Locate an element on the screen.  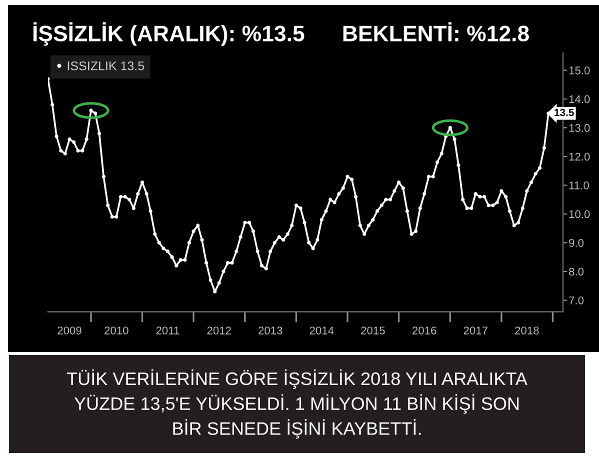
y-tick-label: 12.0 is located at coordinates (579, 156).